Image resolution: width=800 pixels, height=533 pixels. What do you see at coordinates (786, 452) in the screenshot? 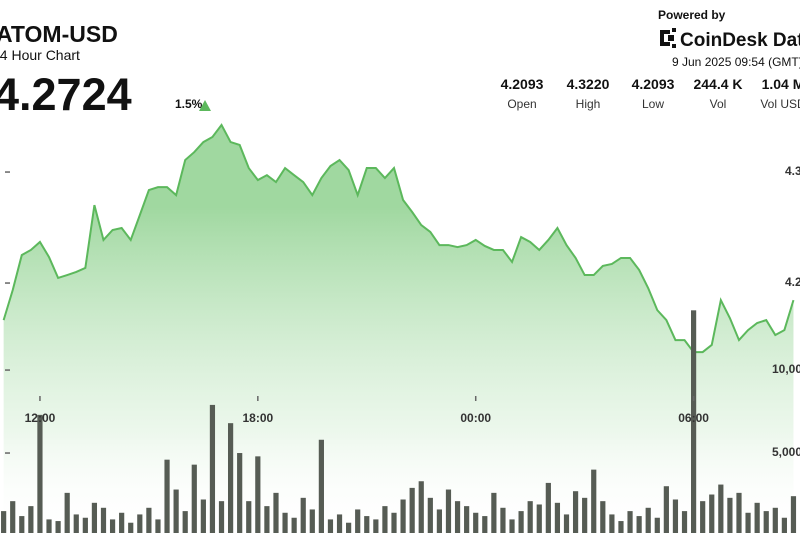
I see `y2-tick-label: 5,000` at bounding box center [786, 452].